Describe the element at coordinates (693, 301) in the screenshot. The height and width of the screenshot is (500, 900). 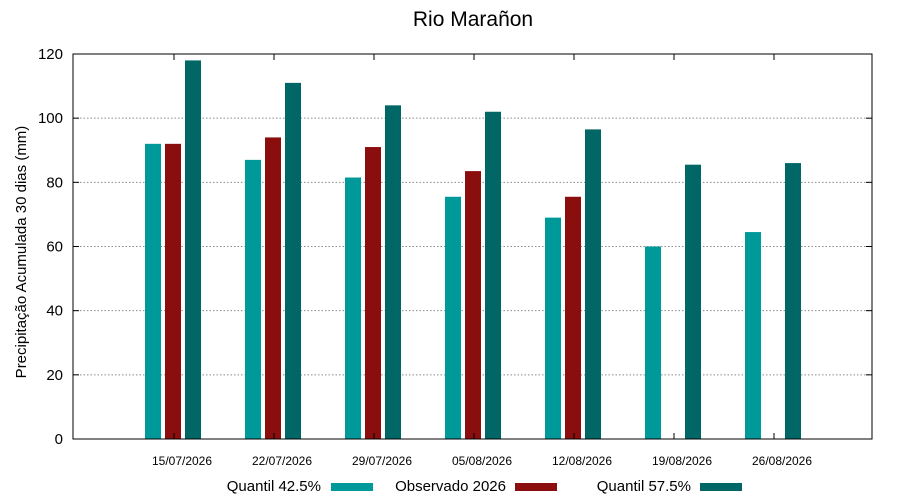
I see `bar-quantil-57-5--5` at that location.